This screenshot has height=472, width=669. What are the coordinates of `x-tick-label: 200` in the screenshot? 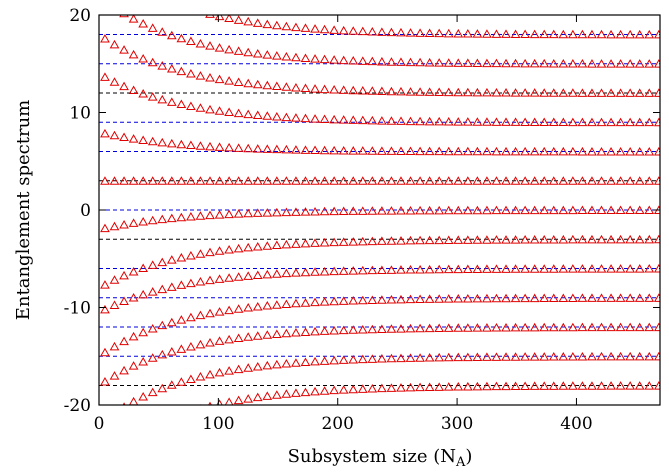 It's located at (337, 424).